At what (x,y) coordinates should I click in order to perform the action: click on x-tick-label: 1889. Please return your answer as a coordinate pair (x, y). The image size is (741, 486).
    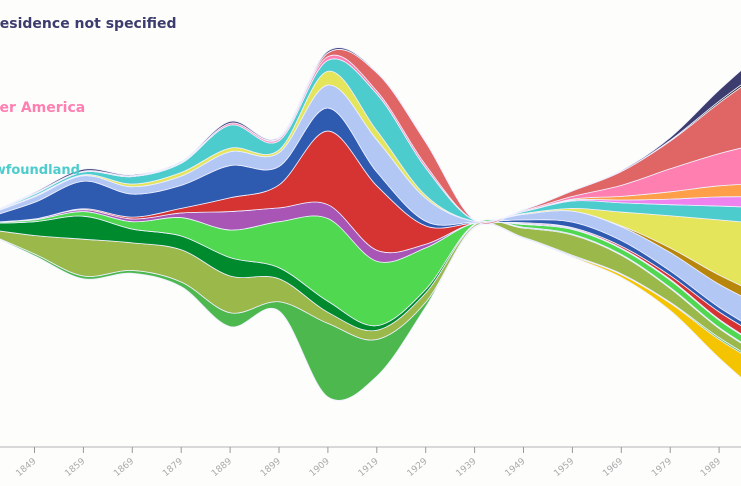
    Looking at the image, I should click on (222, 467).